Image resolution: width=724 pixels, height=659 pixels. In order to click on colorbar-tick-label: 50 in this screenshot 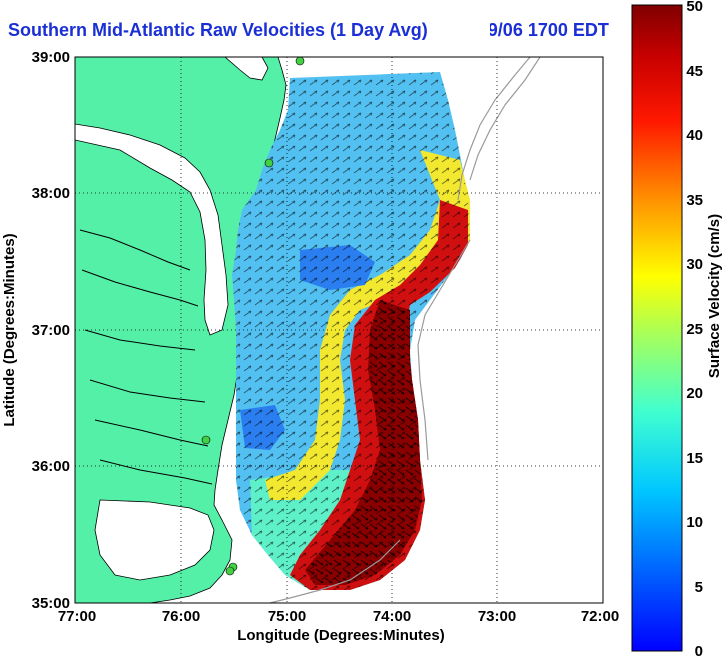, I will do `click(694, 7)`.